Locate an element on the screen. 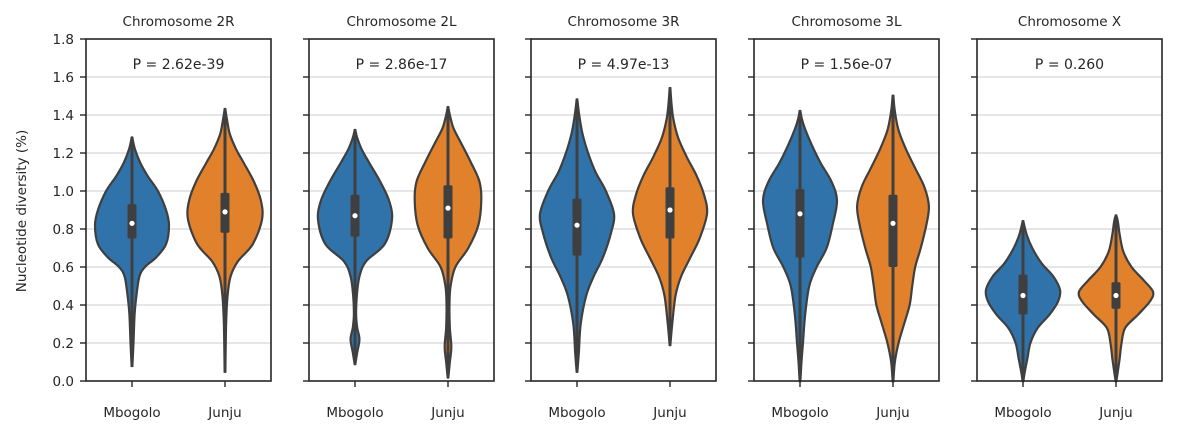 This screenshot has width=1182, height=435. p-value-annotation: P = 1.56e-07 is located at coordinates (847, 65).